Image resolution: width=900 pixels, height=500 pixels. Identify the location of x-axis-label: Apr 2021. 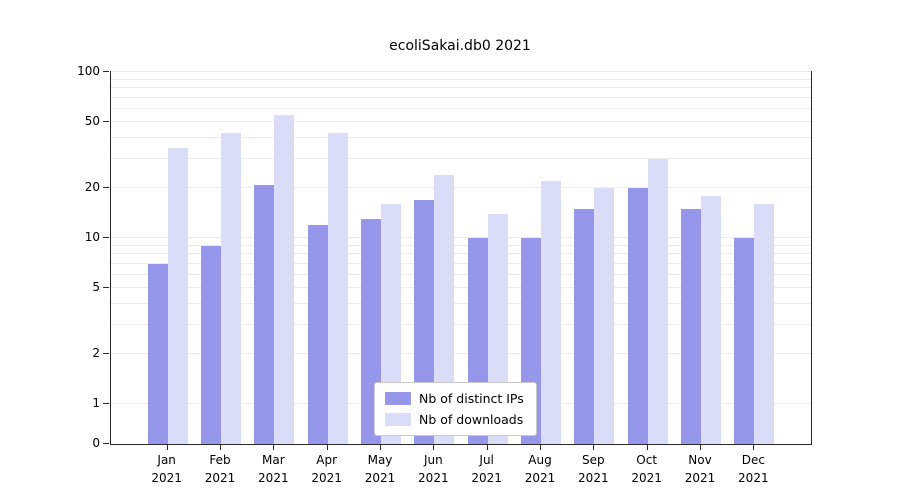
(326, 469).